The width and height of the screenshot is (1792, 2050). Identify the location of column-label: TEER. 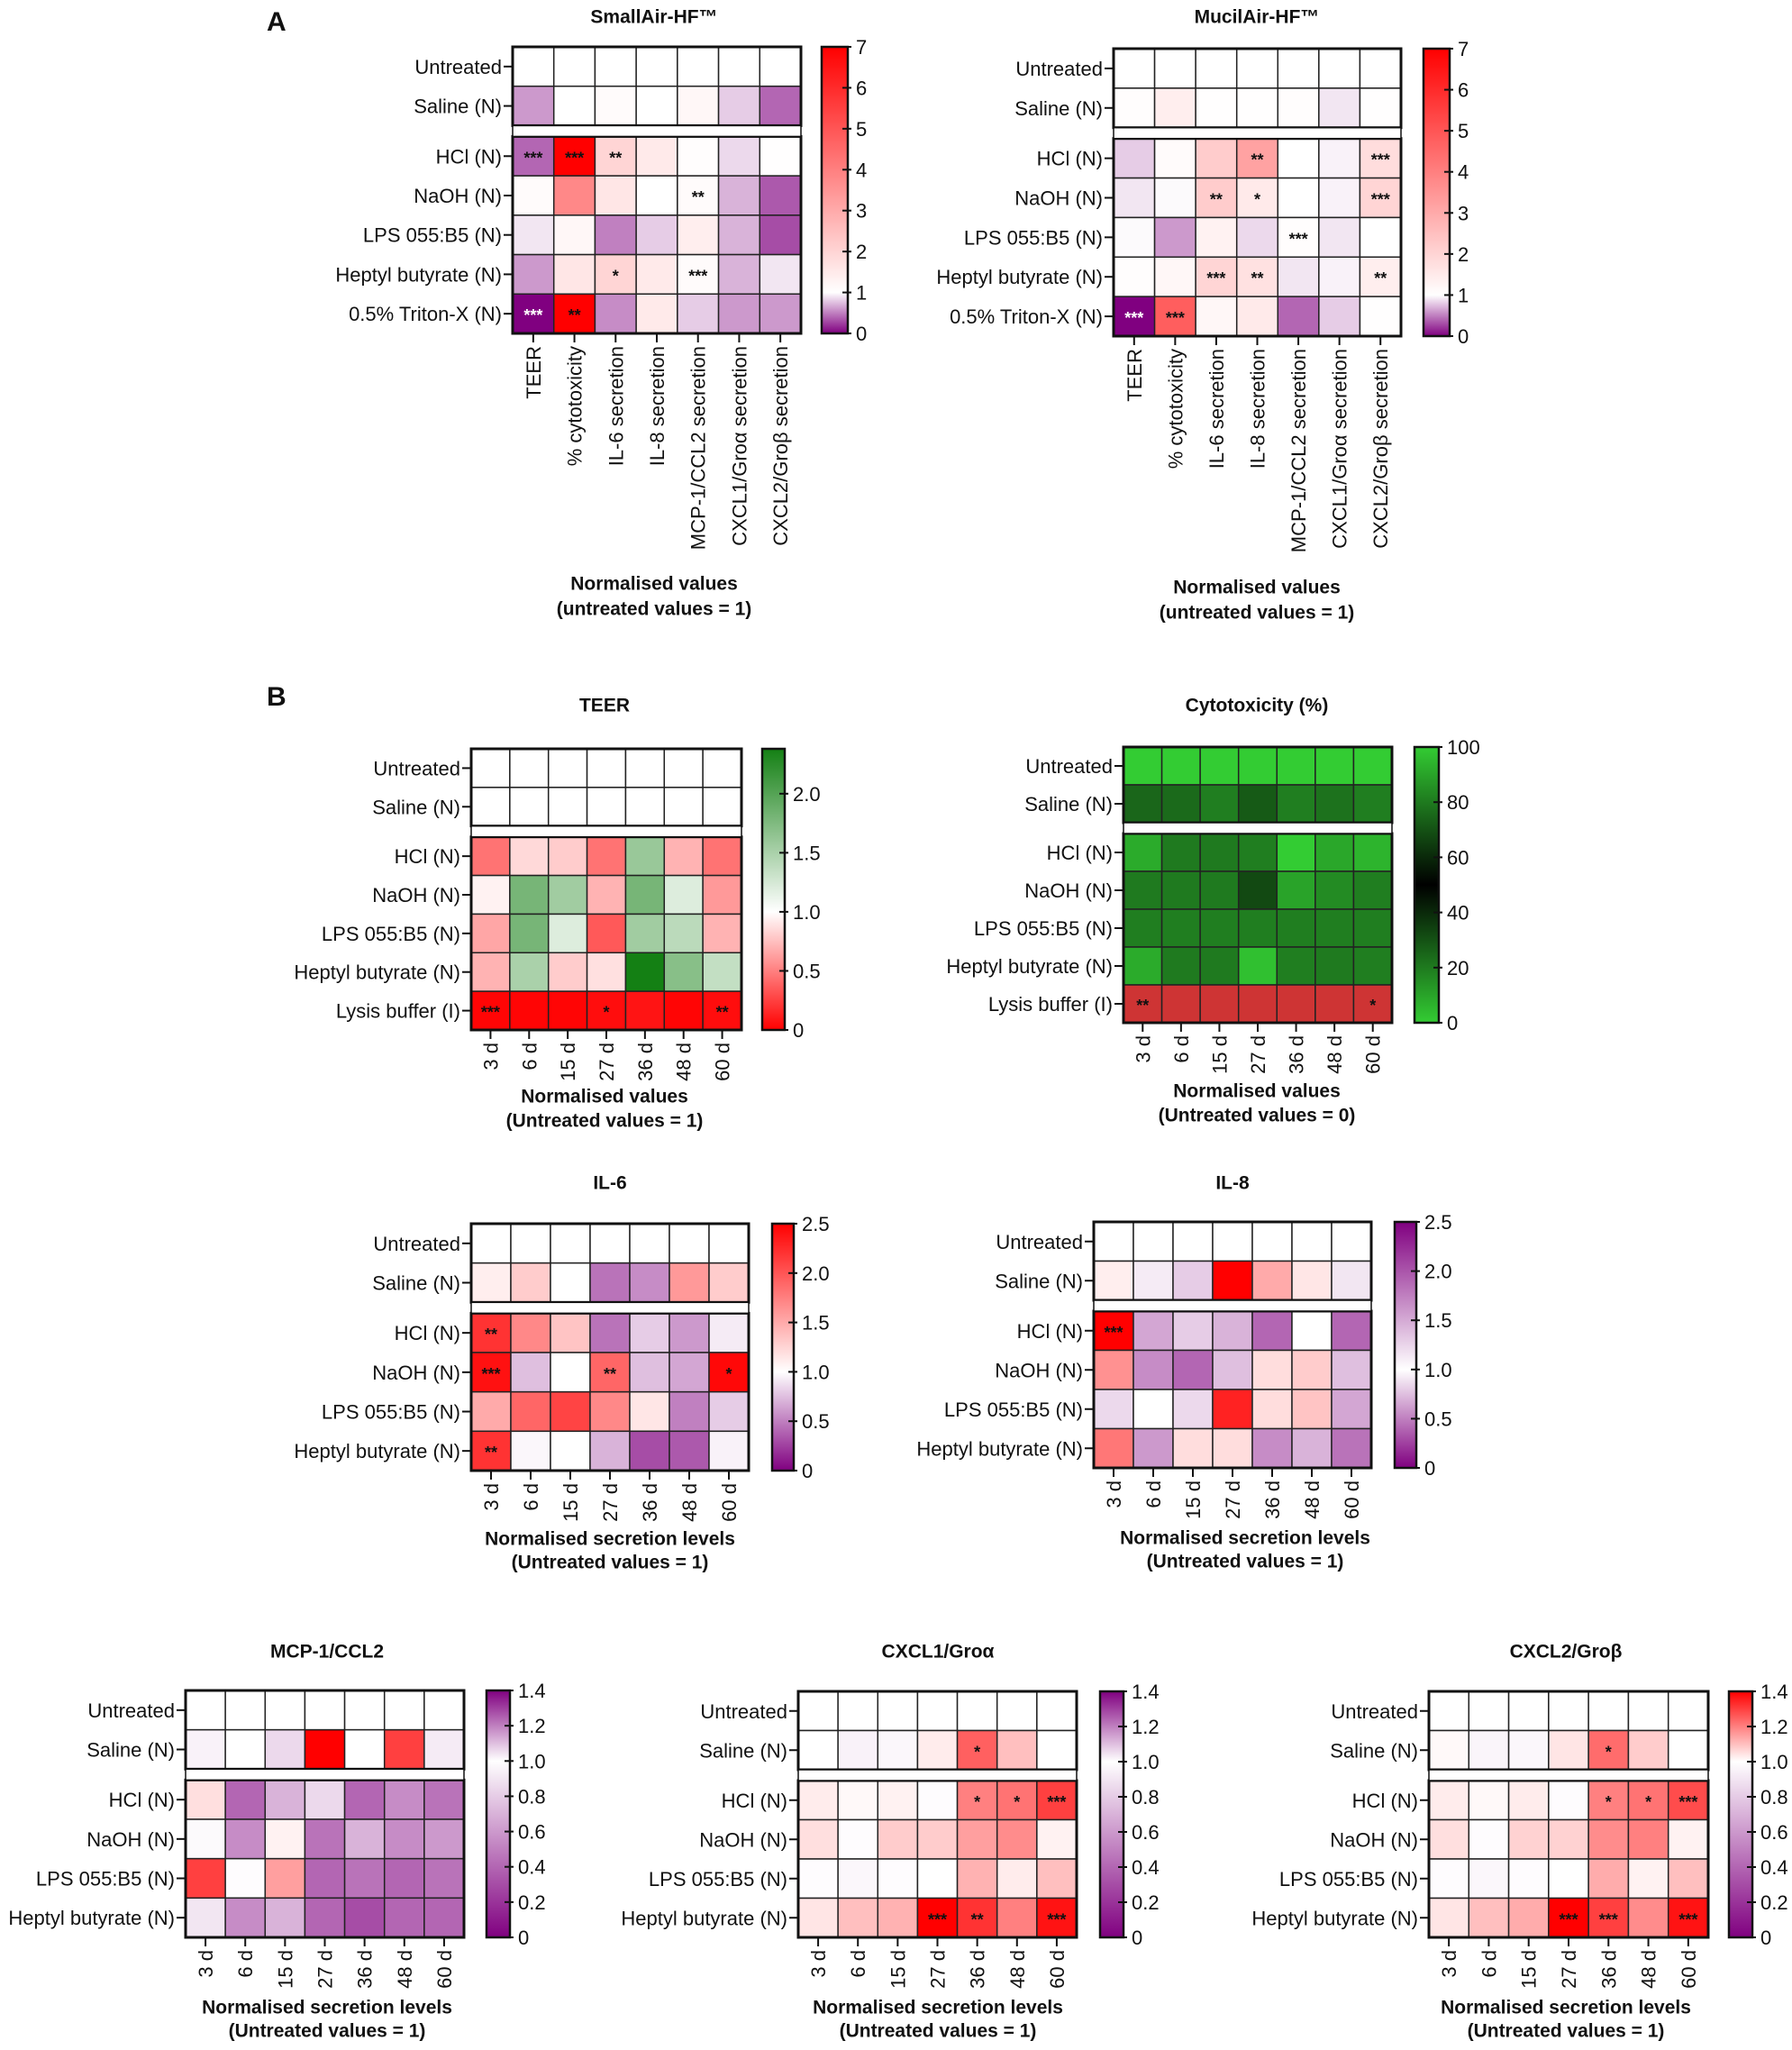
(1135, 376).